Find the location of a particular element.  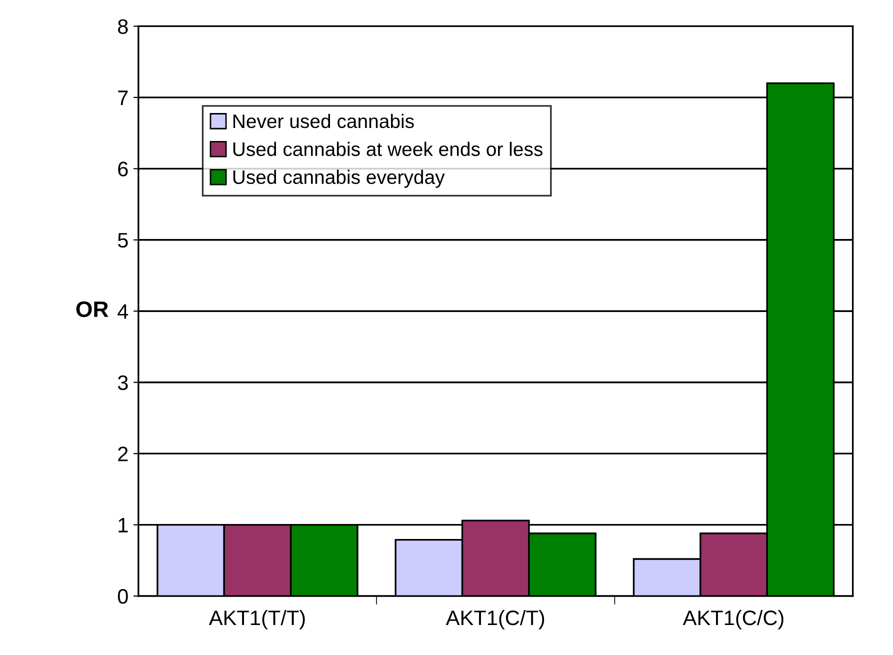

x-tick-label: AKT1(T/T) is located at coordinates (256, 620).